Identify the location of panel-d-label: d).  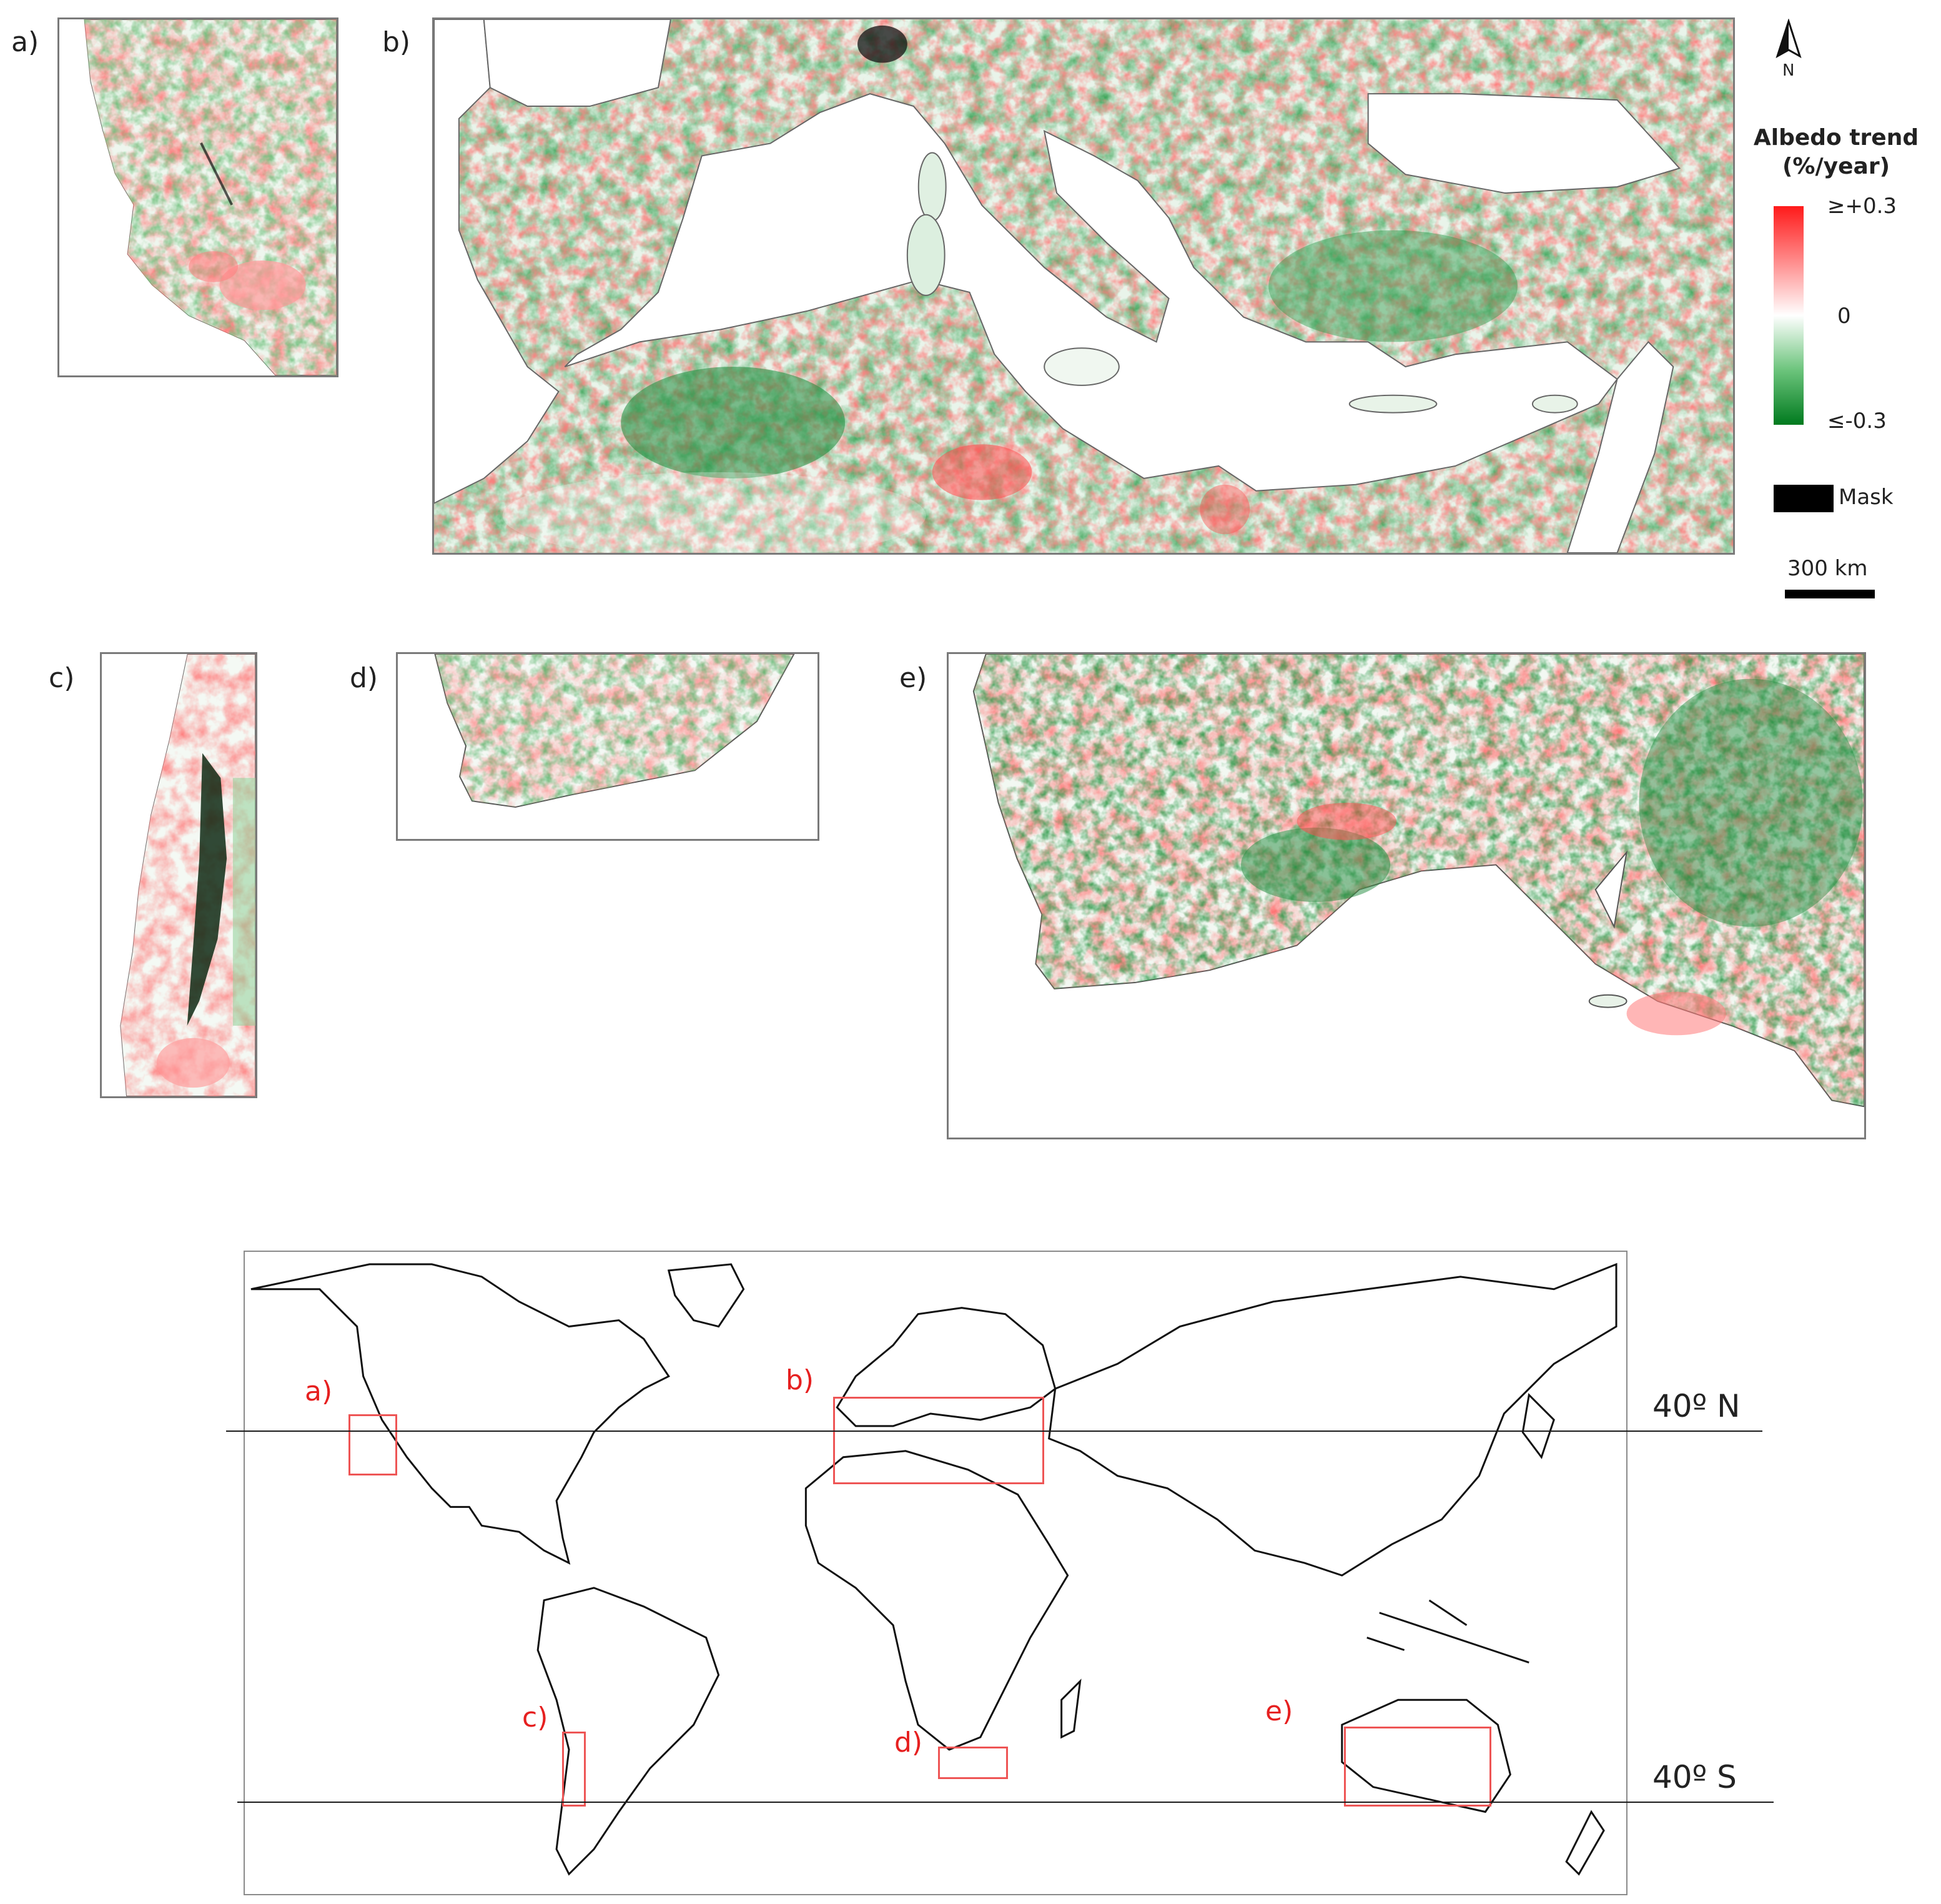
(364, 678).